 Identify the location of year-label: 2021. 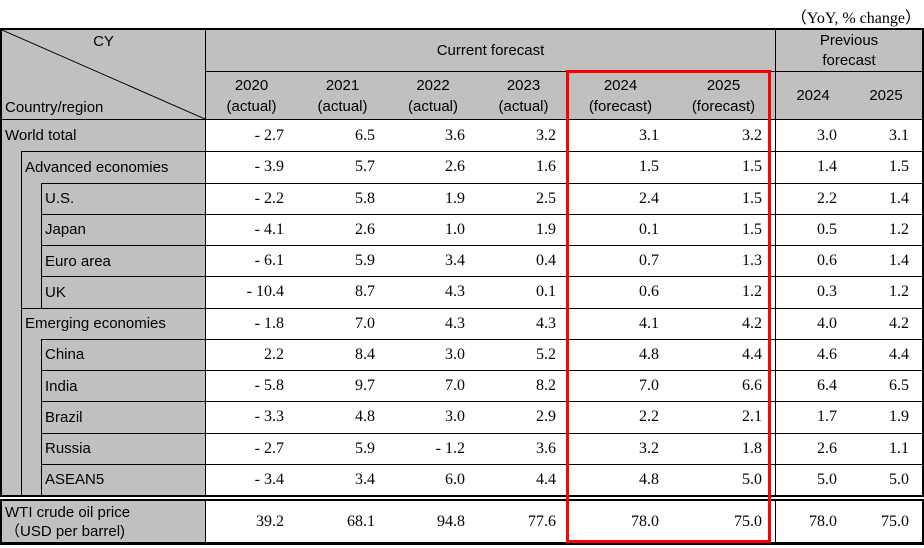
(342, 85).